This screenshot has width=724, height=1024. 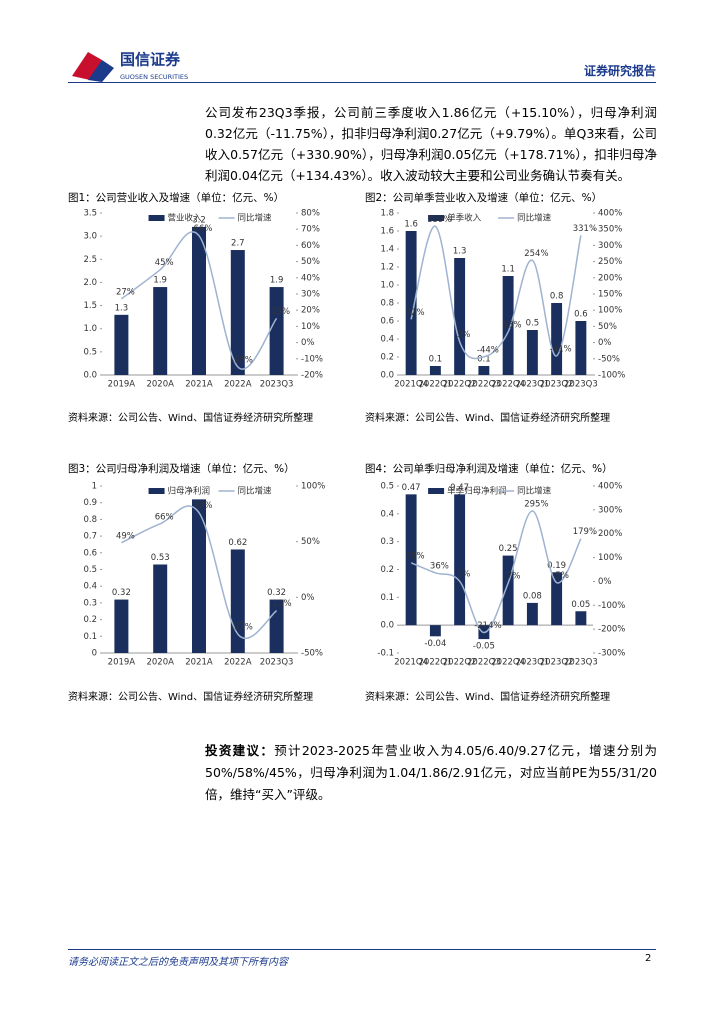 What do you see at coordinates (122, 663) in the screenshot?
I see `x-tick-label: 2019A` at bounding box center [122, 663].